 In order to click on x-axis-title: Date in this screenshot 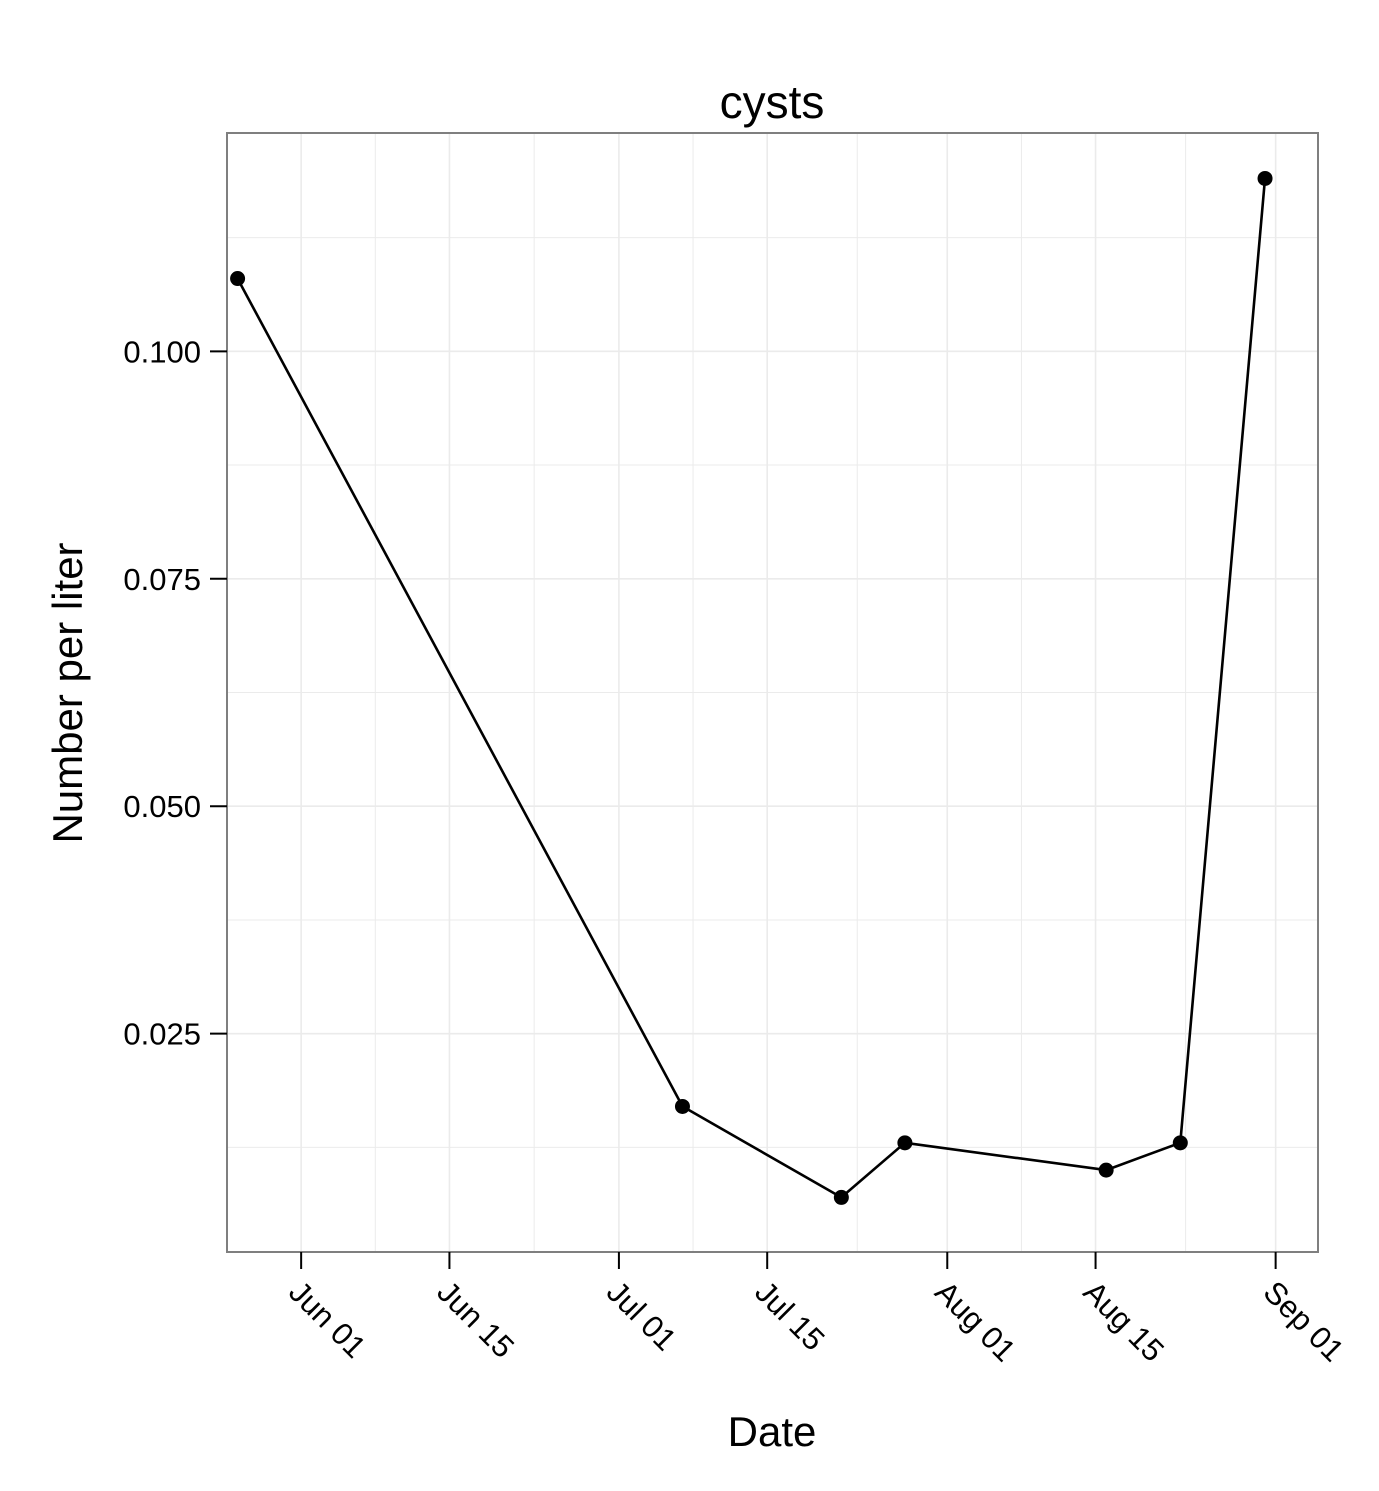, I will do `click(772, 1431)`.